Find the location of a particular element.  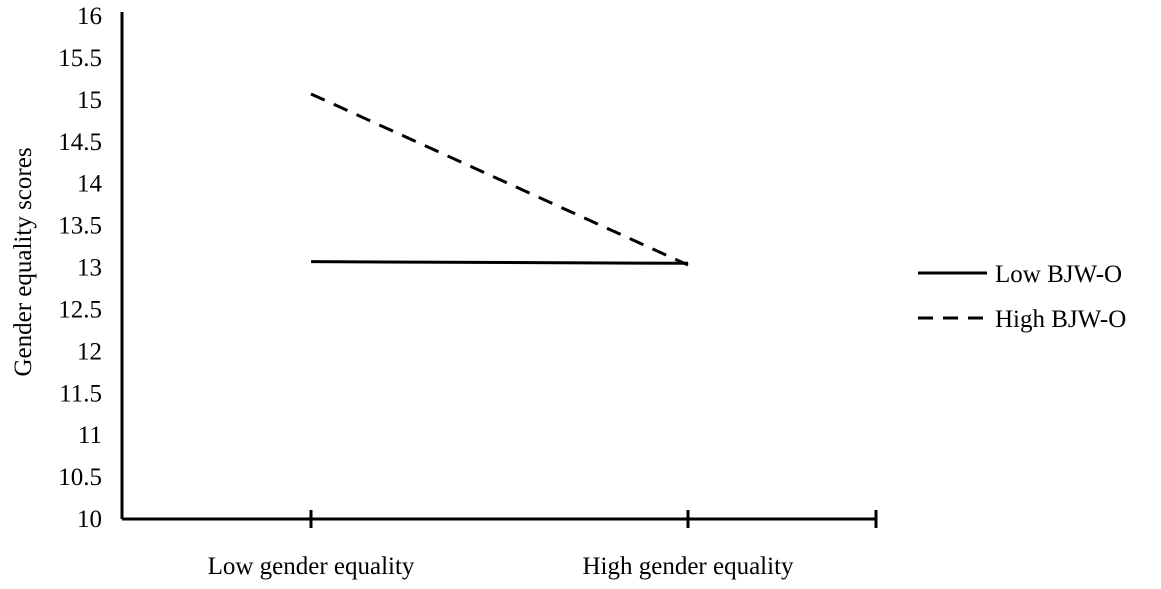

legend-label: Low BJW-O is located at coordinates (1058, 274).